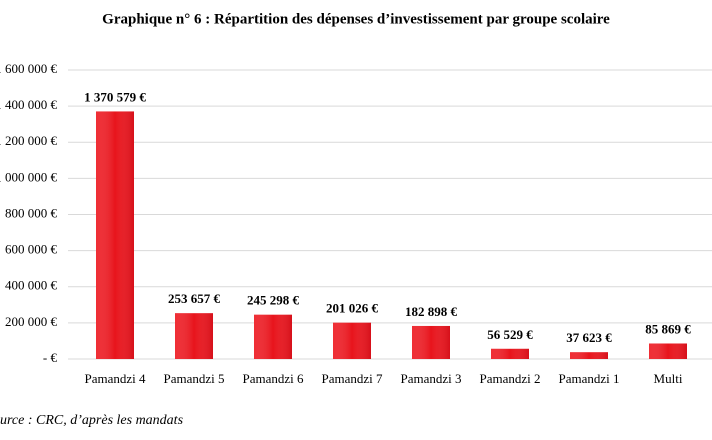 This screenshot has height=440, width=712. Describe the element at coordinates (50, 357) in the screenshot. I see `y-tick-label: - €` at that location.